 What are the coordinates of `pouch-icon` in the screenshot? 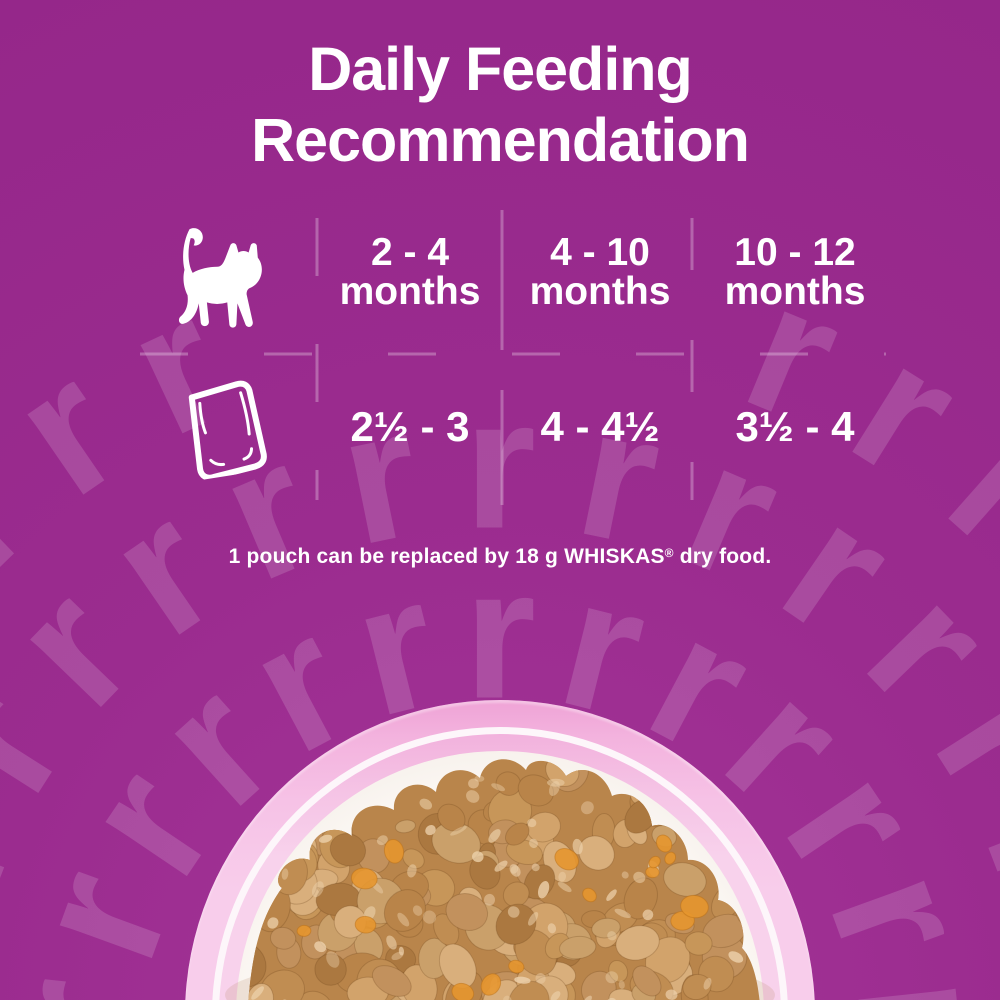 It's located at (223, 428).